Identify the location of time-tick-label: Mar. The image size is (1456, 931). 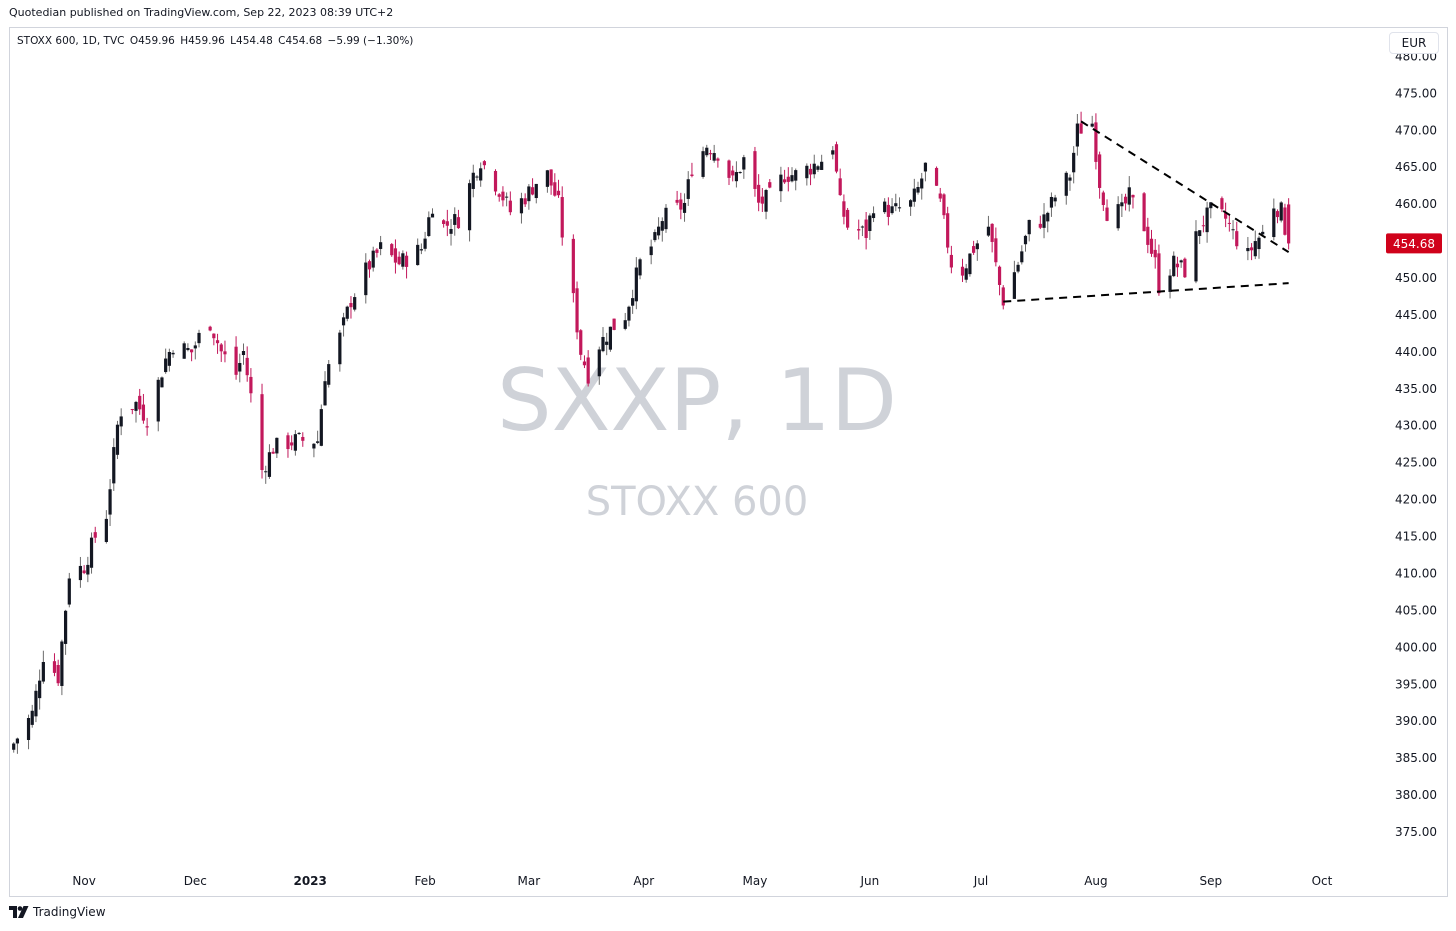
(529, 881).